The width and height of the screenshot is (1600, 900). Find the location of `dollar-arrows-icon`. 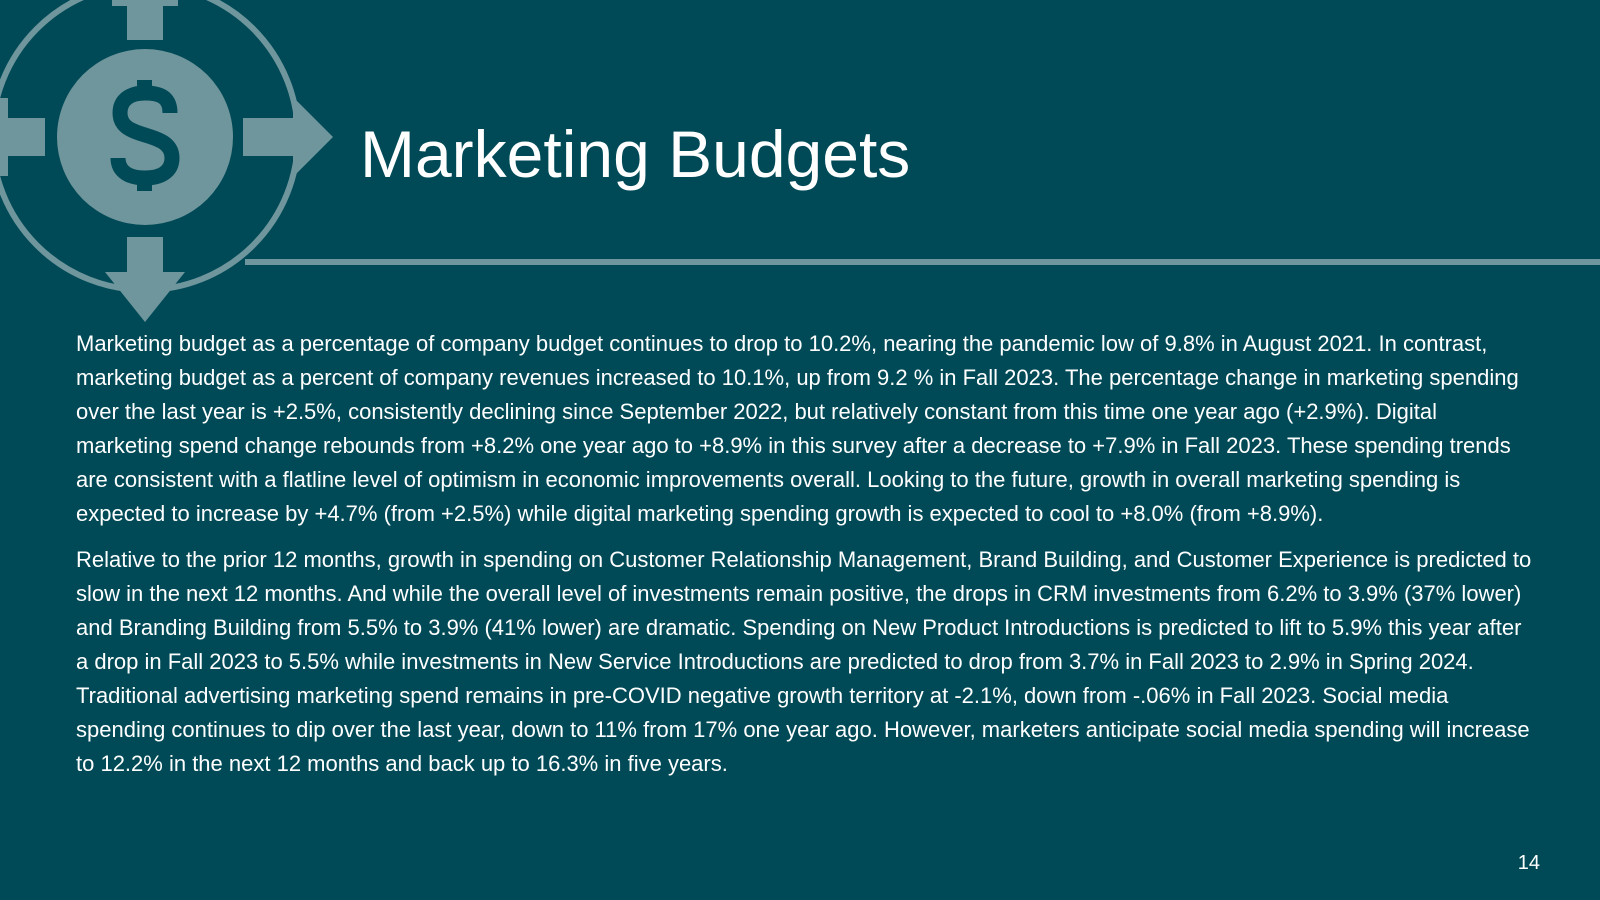

dollar-arrows-icon is located at coordinates (166, 161).